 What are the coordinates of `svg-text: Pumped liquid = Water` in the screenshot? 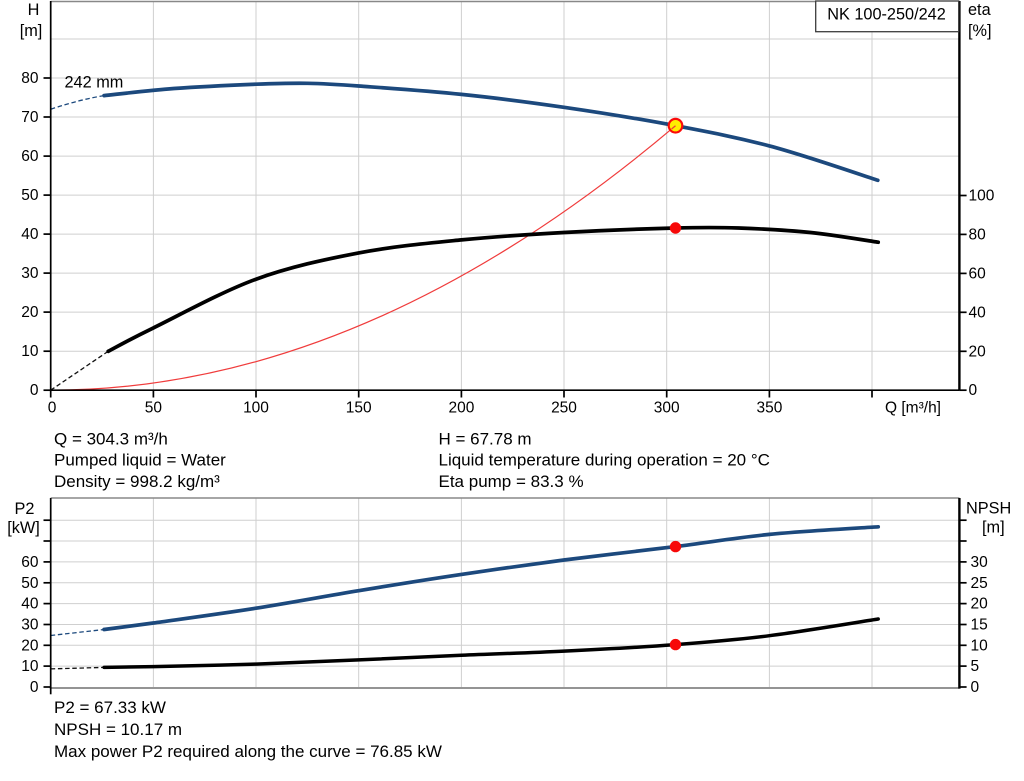 It's located at (140, 460).